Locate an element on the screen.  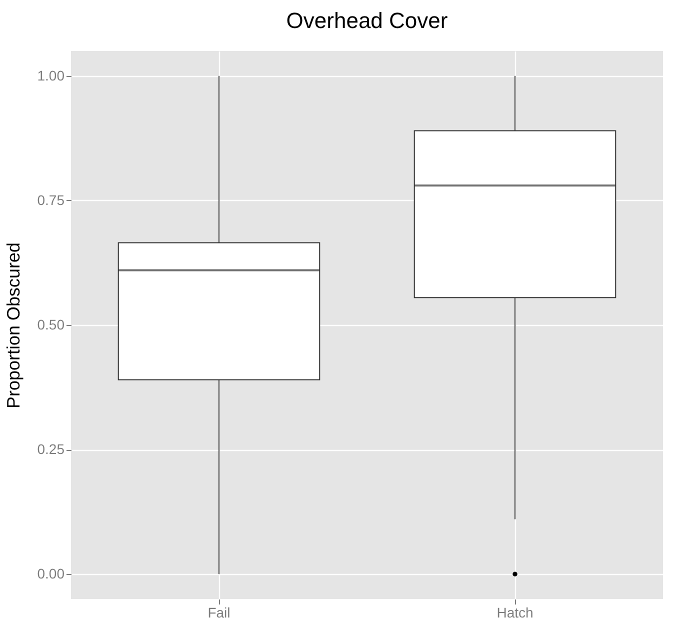
x-tick-label: Hatch is located at coordinates (515, 612).